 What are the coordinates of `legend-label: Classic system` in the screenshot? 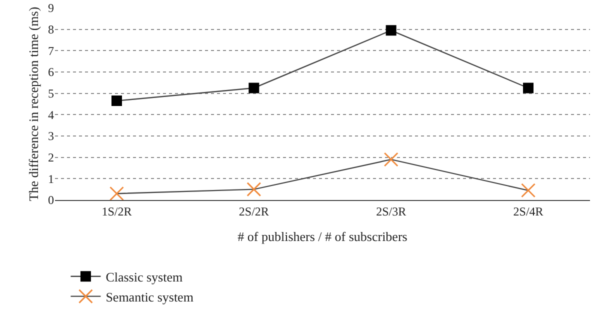 It's located at (144, 276).